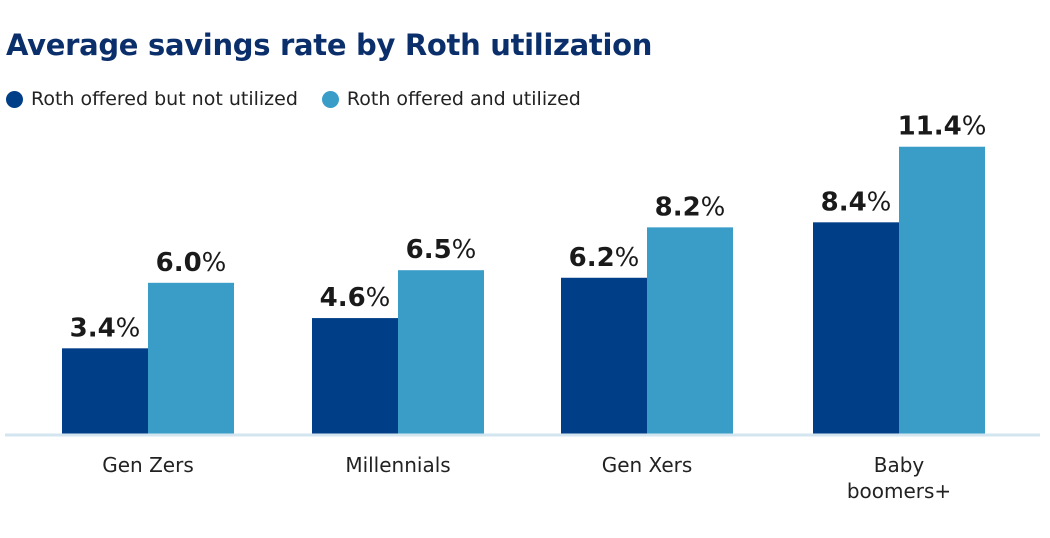 Image resolution: width=1050 pixels, height=538 pixels. I want to click on data-label: 11.4%, so click(942, 127).